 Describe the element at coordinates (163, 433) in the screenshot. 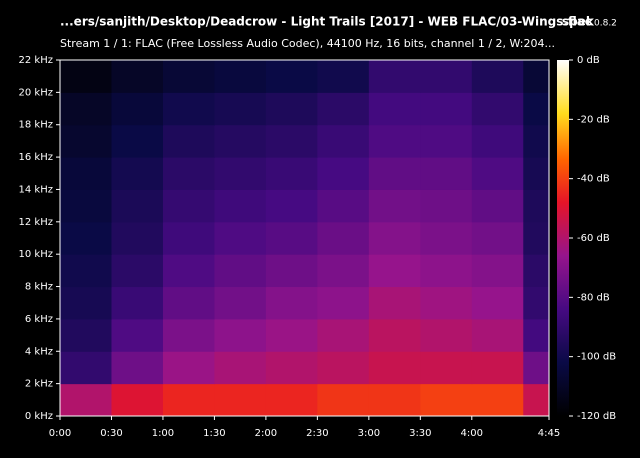

I see `x-tick-label: 1:00` at that location.